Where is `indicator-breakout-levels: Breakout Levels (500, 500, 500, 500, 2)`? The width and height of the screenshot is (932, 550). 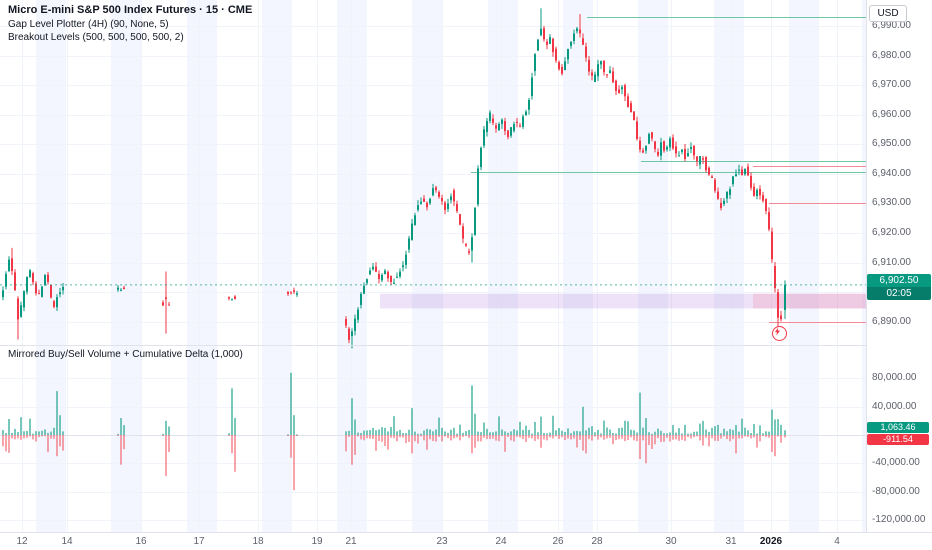 indicator-breakout-levels: Breakout Levels (500, 500, 500, 500, 2) is located at coordinates (96, 37).